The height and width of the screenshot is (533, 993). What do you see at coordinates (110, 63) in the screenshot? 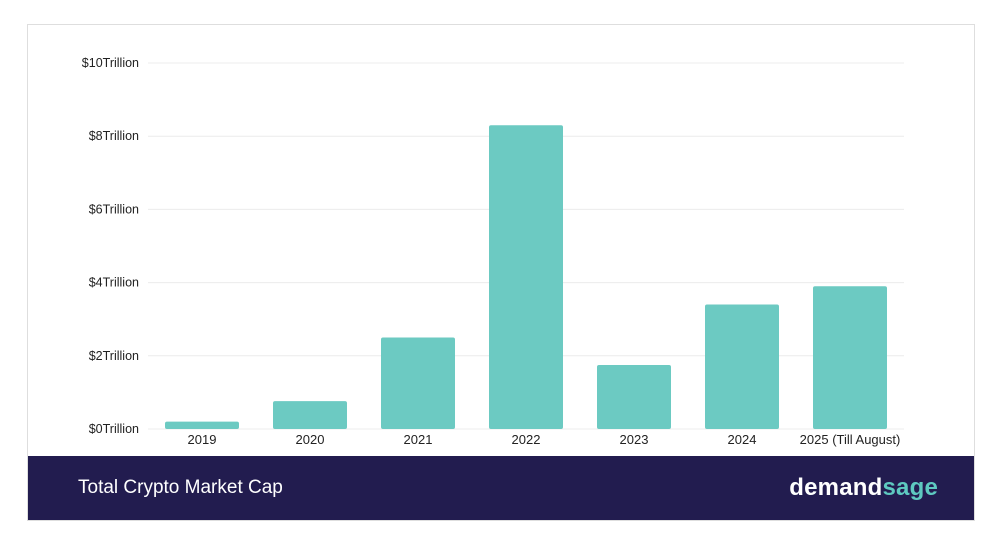
I see `y-tick-label: $10Trillion` at bounding box center [110, 63].